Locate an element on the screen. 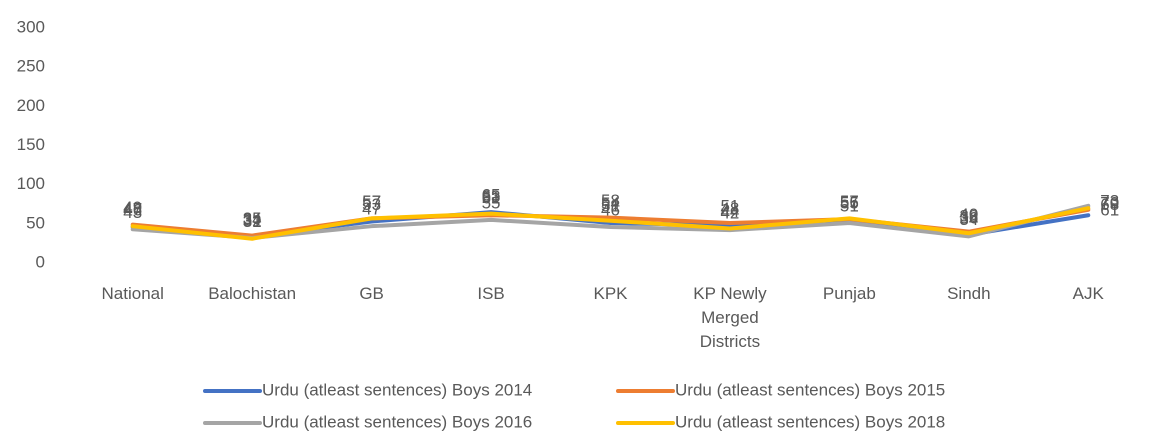 The width and height of the screenshot is (1172, 441). legend-label: Urdu (atleast sentences) Boys 2018 is located at coordinates (810, 421).